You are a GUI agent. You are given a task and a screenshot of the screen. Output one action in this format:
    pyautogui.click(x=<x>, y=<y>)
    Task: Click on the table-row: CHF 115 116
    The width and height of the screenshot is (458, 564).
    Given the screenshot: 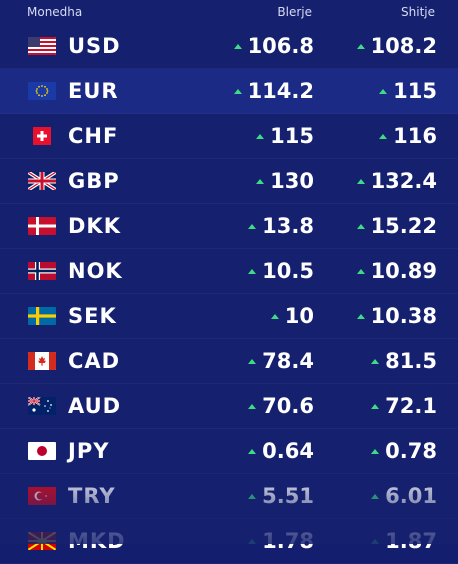 What is the action you would take?
    pyautogui.click(x=229, y=136)
    